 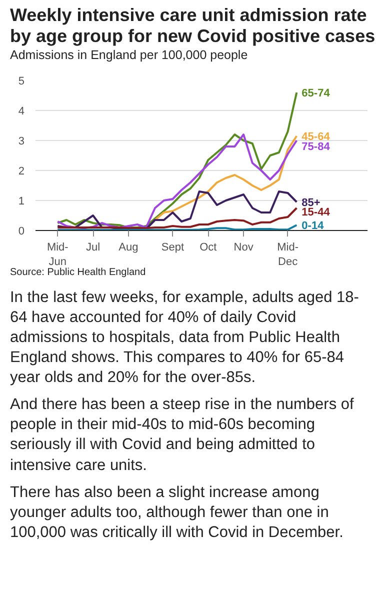 What do you see at coordinates (193, 25) in the screenshot?
I see `chart-title: Weekly intensive care unit admission rate by age group for new Covid positive cases` at bounding box center [193, 25].